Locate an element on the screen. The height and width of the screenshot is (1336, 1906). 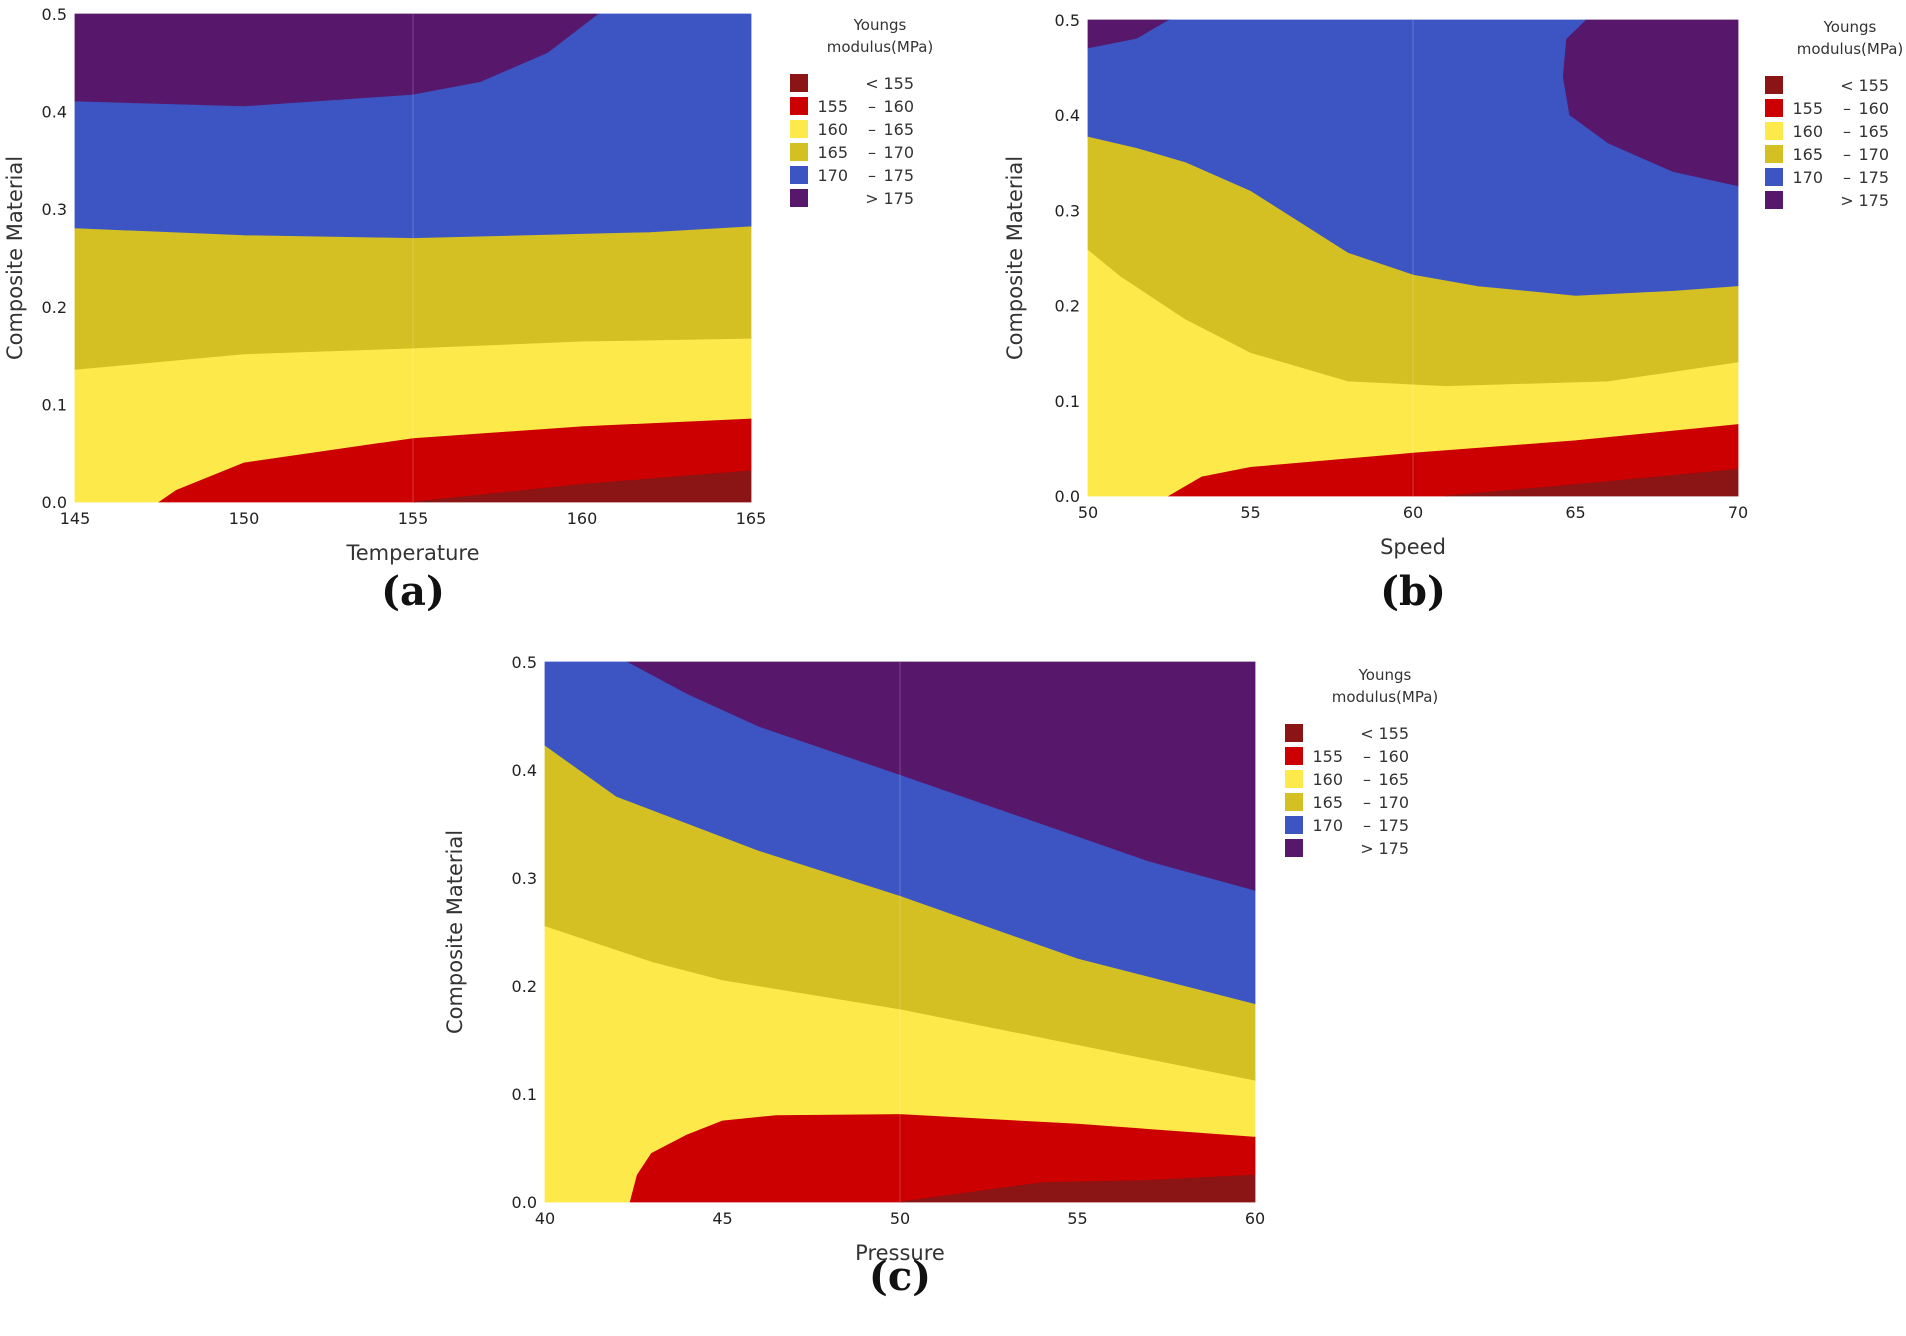
x-tick-label: 155 is located at coordinates (413, 518).